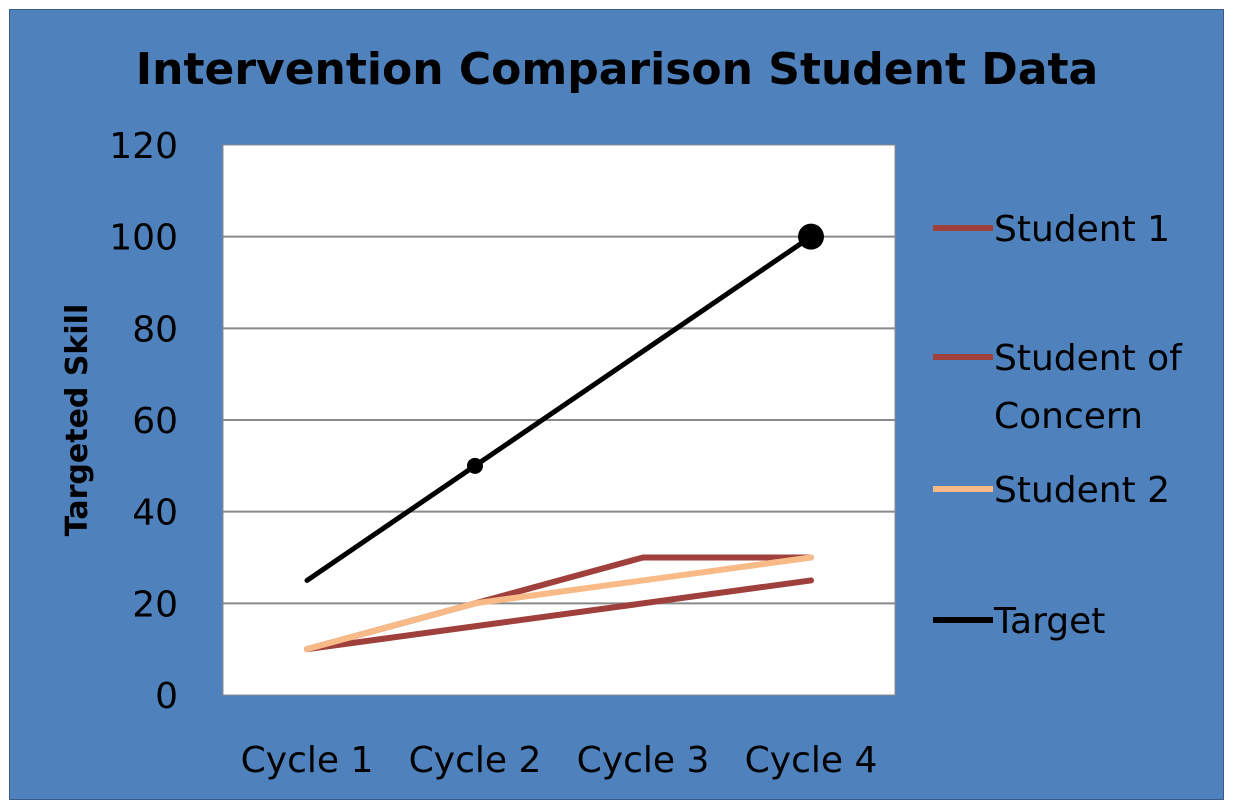  What do you see at coordinates (617, 69) in the screenshot?
I see `chart-title: Intervention Comparison Student Data` at bounding box center [617, 69].